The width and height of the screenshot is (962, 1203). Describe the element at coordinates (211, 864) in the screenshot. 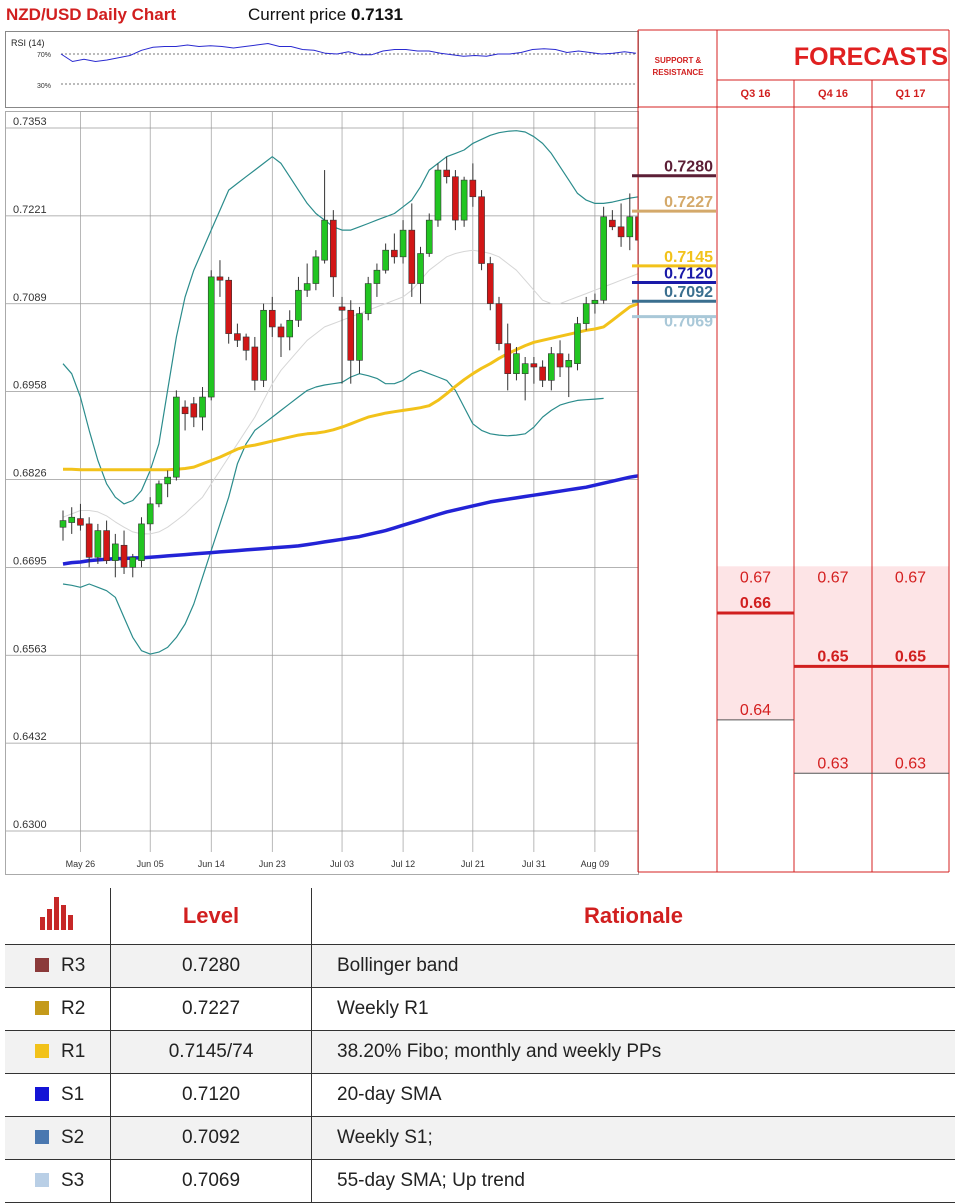

I see `x-tick-label: Jun 14` at that location.